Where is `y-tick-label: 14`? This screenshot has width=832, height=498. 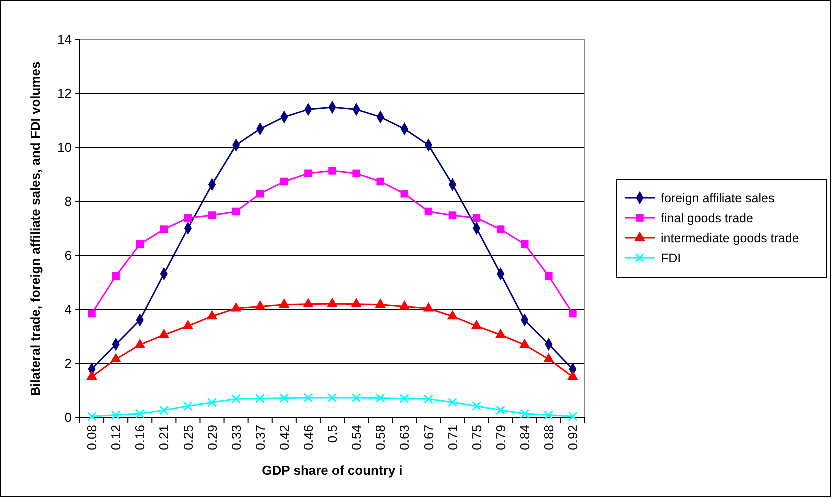
y-tick-label: 14 is located at coordinates (65, 40).